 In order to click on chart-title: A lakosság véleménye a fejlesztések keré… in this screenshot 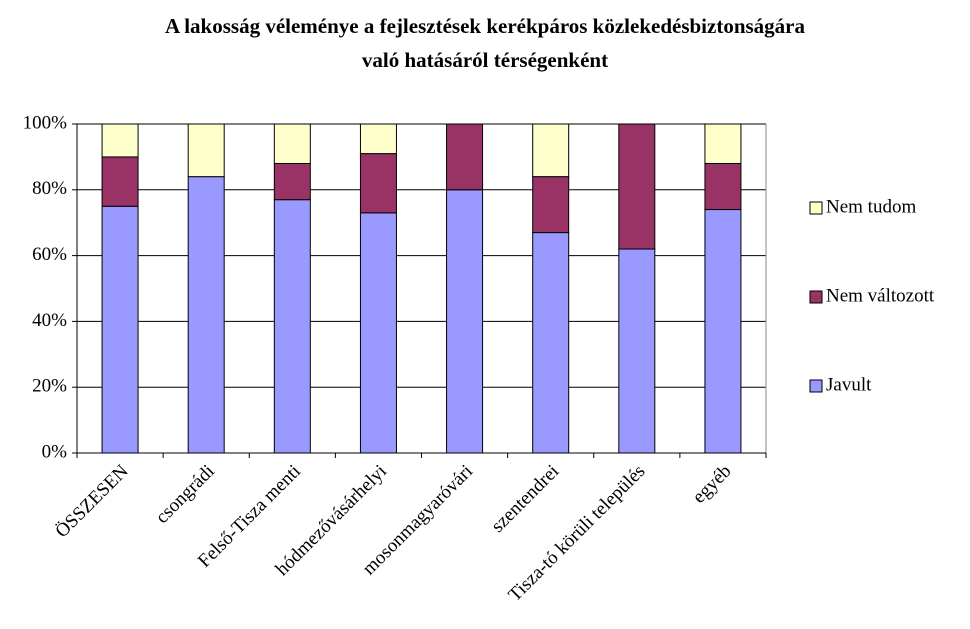, I will do `click(485, 26)`.